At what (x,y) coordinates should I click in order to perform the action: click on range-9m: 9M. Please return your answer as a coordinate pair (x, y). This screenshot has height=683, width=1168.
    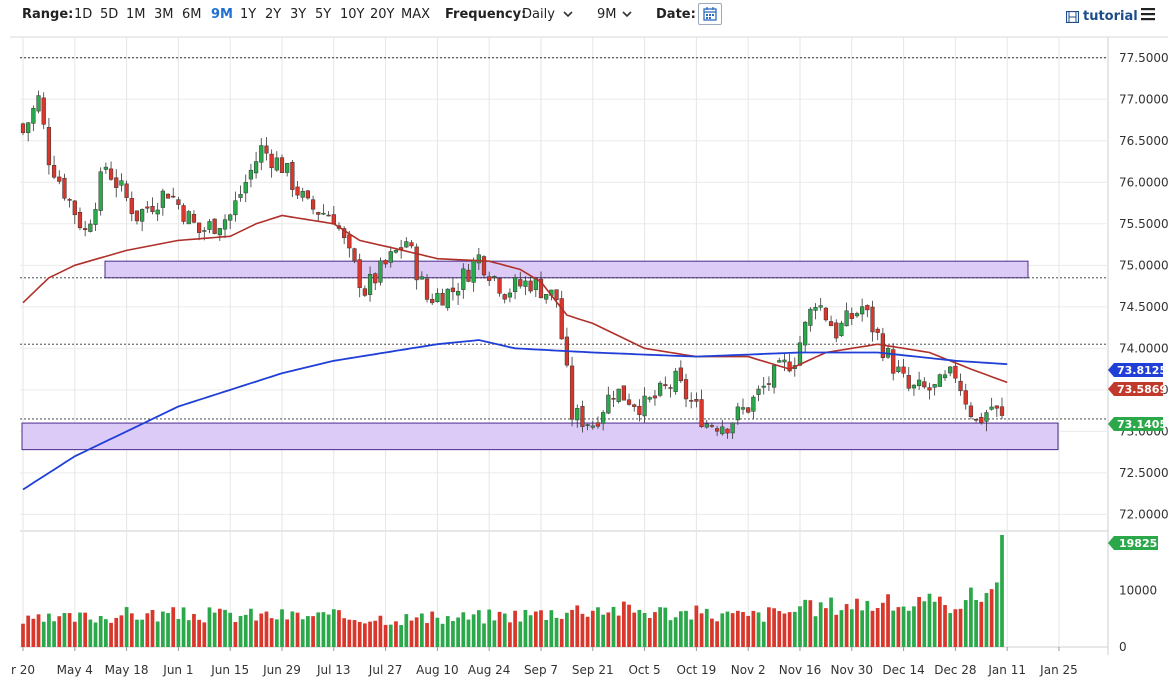
    Looking at the image, I should click on (222, 14).